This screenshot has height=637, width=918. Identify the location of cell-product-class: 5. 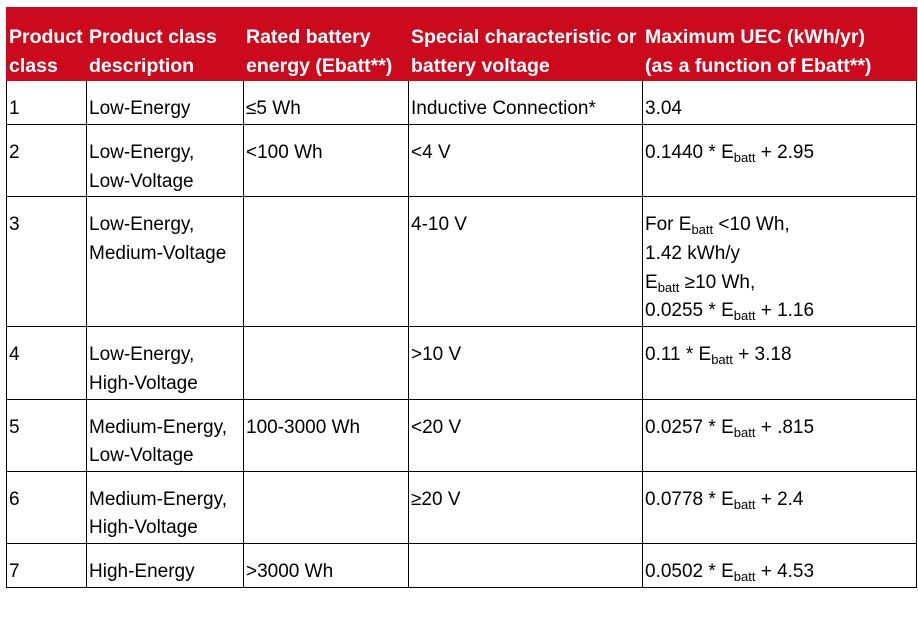
(46, 435).